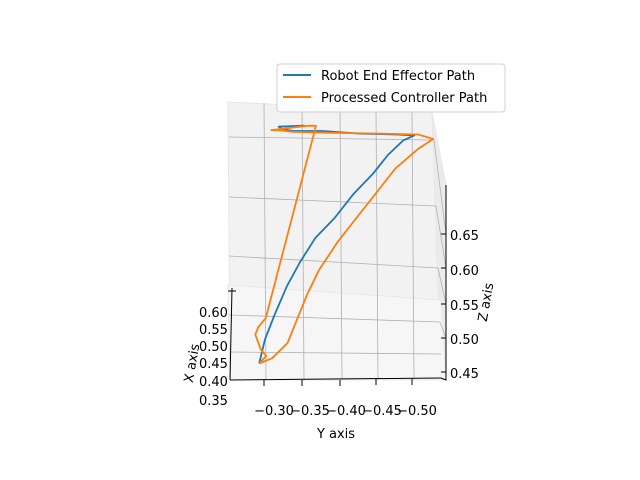  I want to click on y-axis-label: Y axis, so click(335, 434).